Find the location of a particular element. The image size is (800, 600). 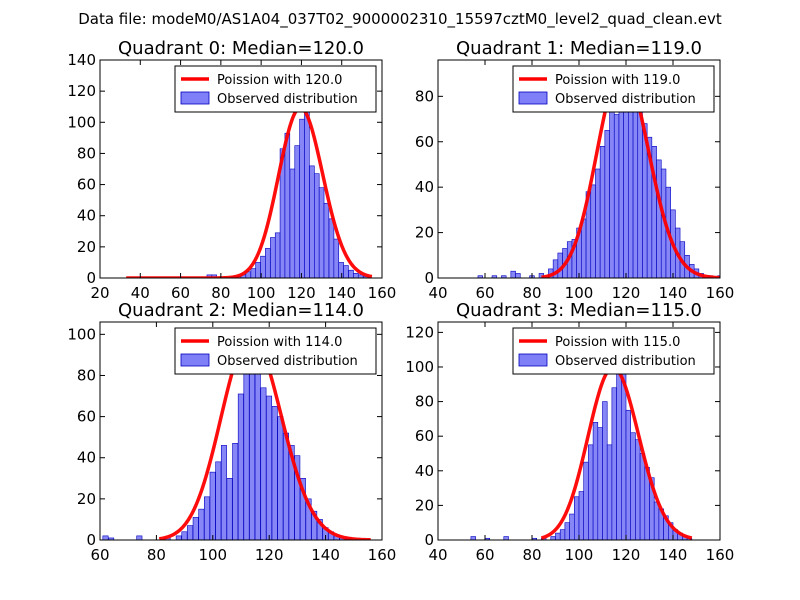

y-tick-label: 140 is located at coordinates (81, 60).